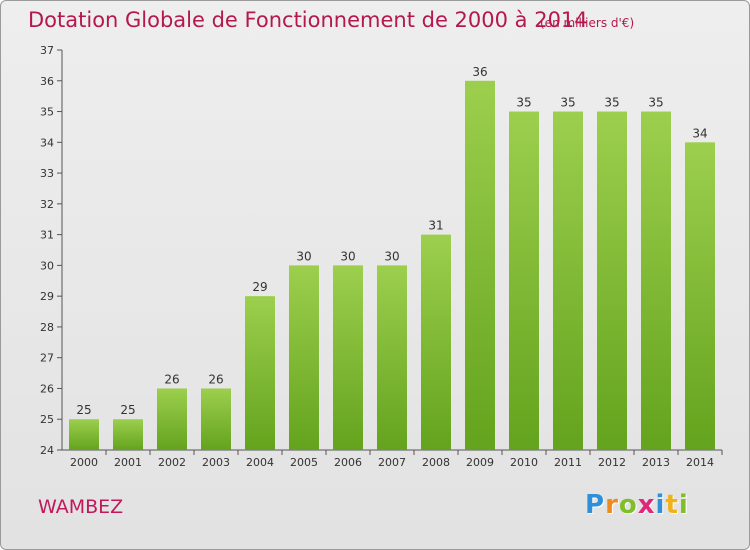  What do you see at coordinates (595, 505) in the screenshot?
I see `logo-letter: P` at bounding box center [595, 505].